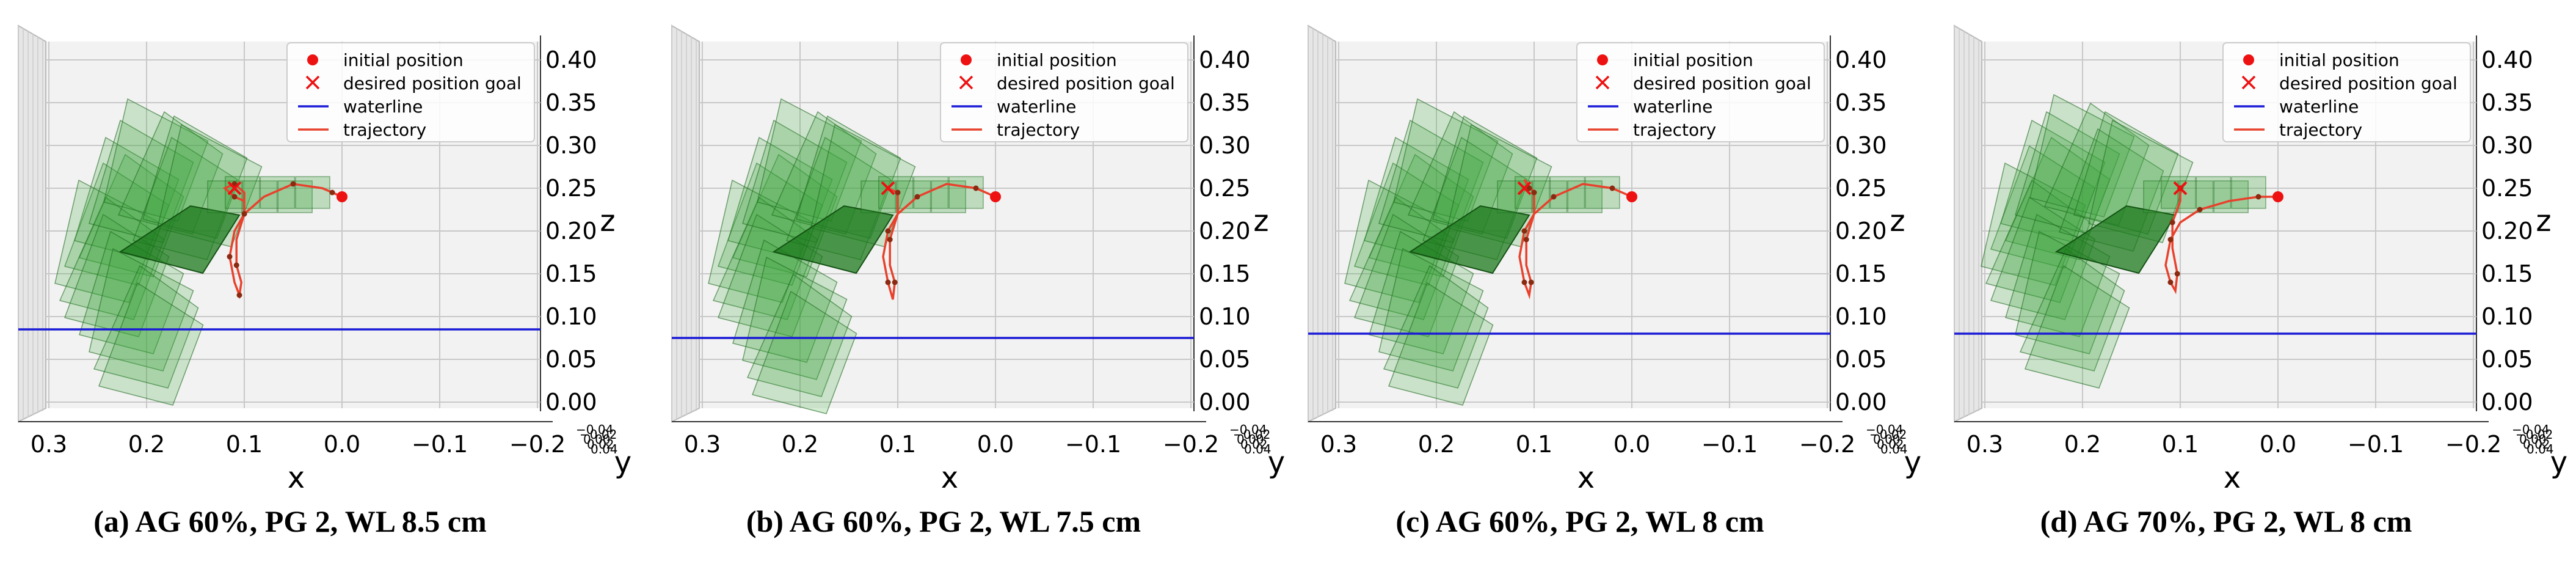 Image resolution: width=2576 pixels, height=561 pixels. Describe the element at coordinates (2541, 450) in the screenshot. I see `y-tick-label: 0.04` at that location.